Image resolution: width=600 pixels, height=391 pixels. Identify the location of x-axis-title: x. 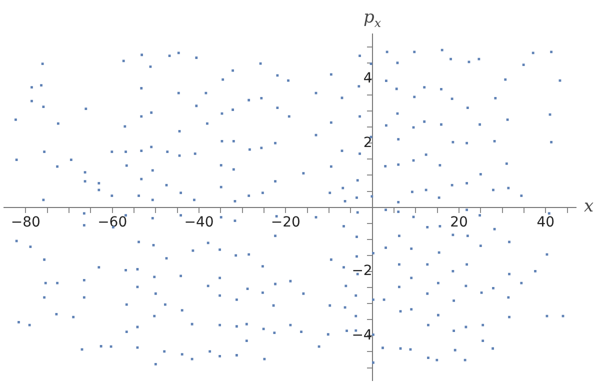
(589, 206).